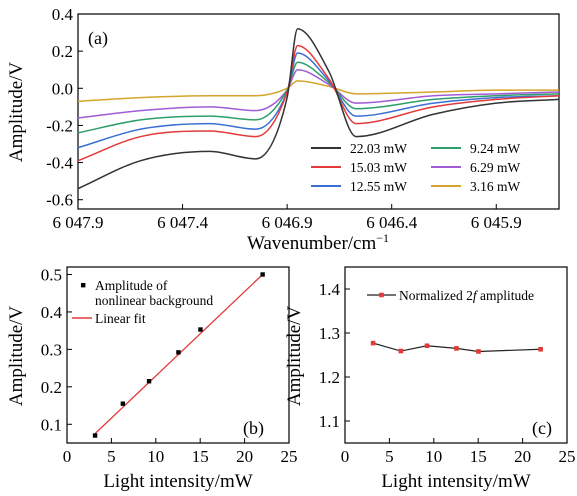 Image resolution: width=577 pixels, height=496 pixels. I want to click on panel-c-series-line, so click(456, 347).